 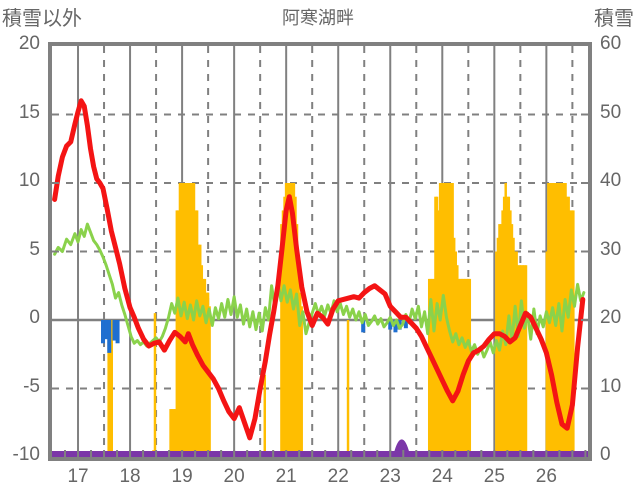 I want to click on right-axis-tick: 50, so click(x=611, y=112).